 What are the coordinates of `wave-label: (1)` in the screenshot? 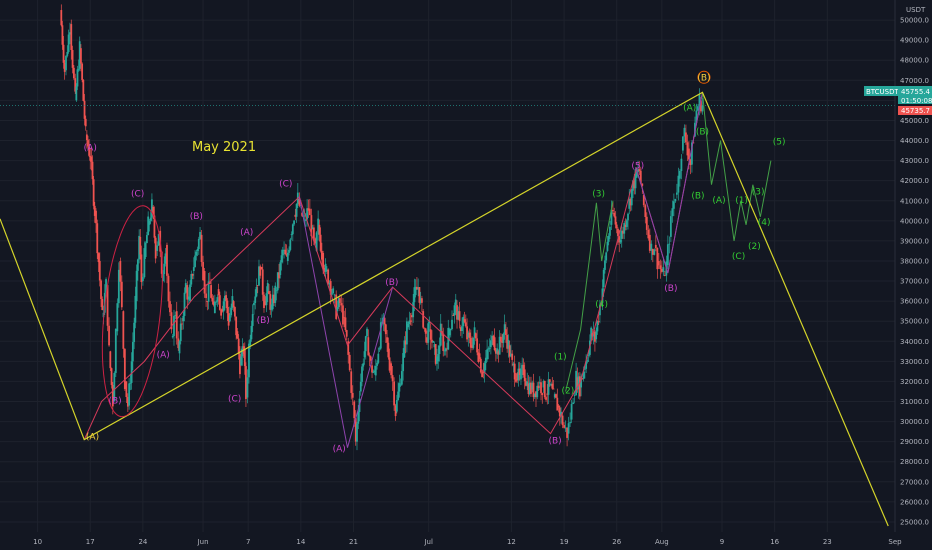 It's located at (741, 201).